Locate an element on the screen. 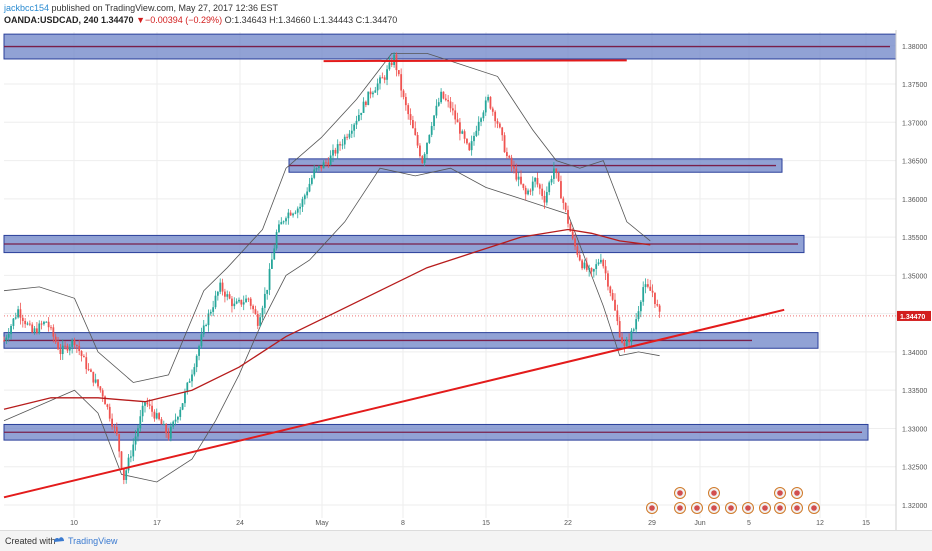 The image size is (932, 551). y-tick-label: 1.33000 is located at coordinates (914, 429).